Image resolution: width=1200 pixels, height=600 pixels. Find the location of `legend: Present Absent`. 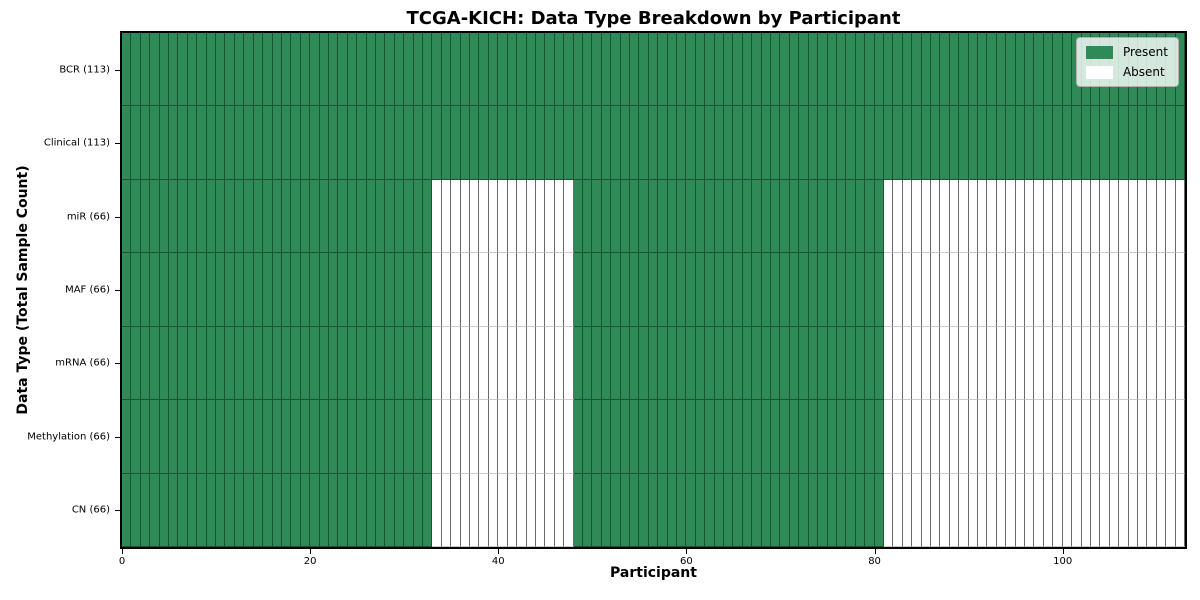

legend: Present Absent is located at coordinates (1127, 62).